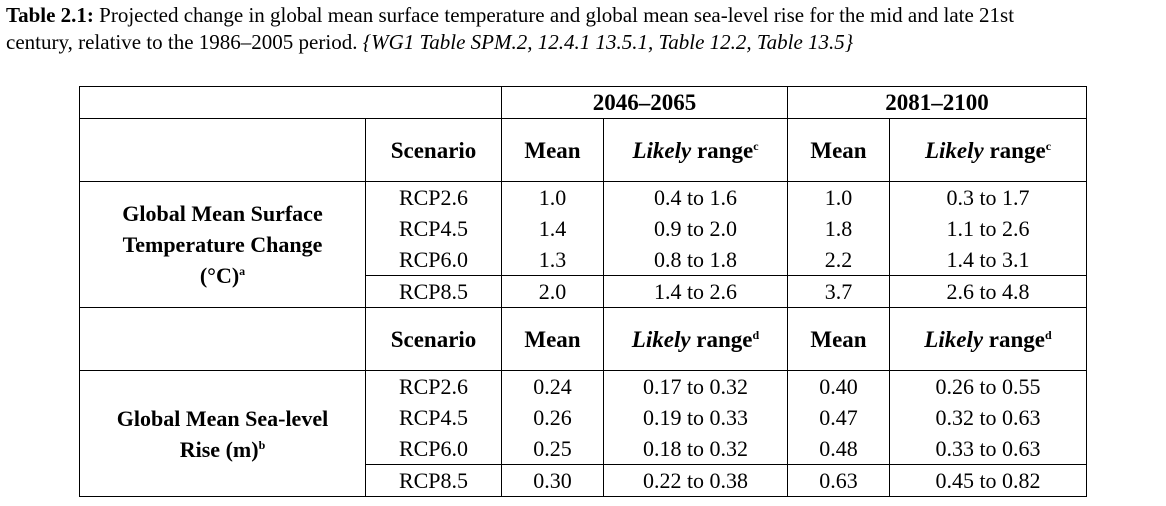 This screenshot has height=506, width=1166. Describe the element at coordinates (222, 418) in the screenshot. I see `row-label-line: Global Mean Sea-level` at that location.